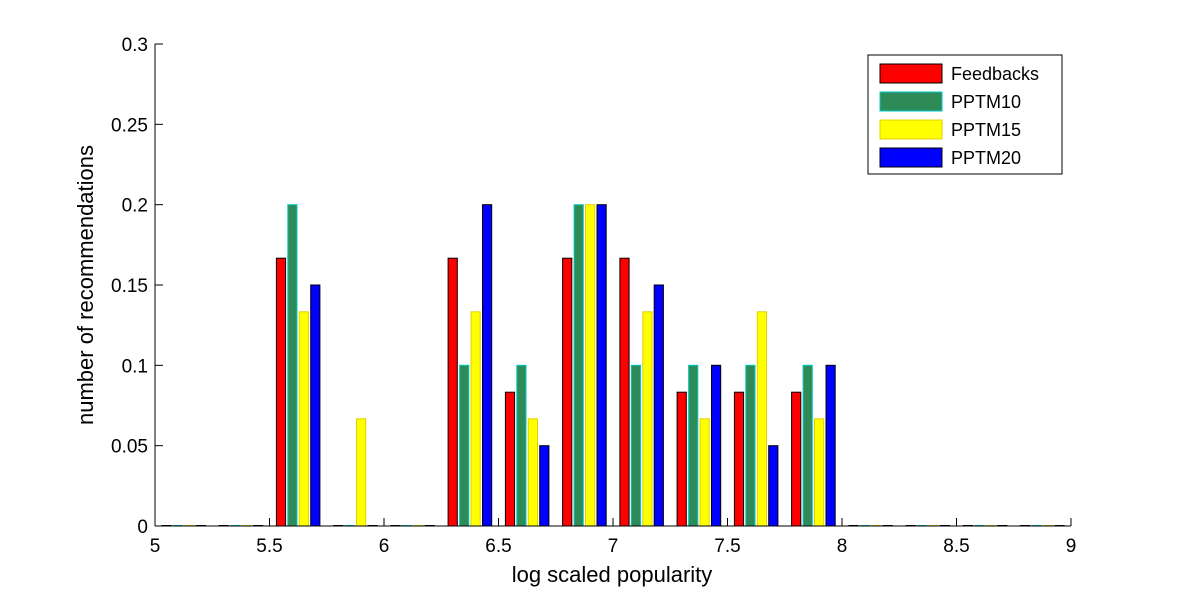  What do you see at coordinates (155, 546) in the screenshot?
I see `x-tick-label: 5` at bounding box center [155, 546].